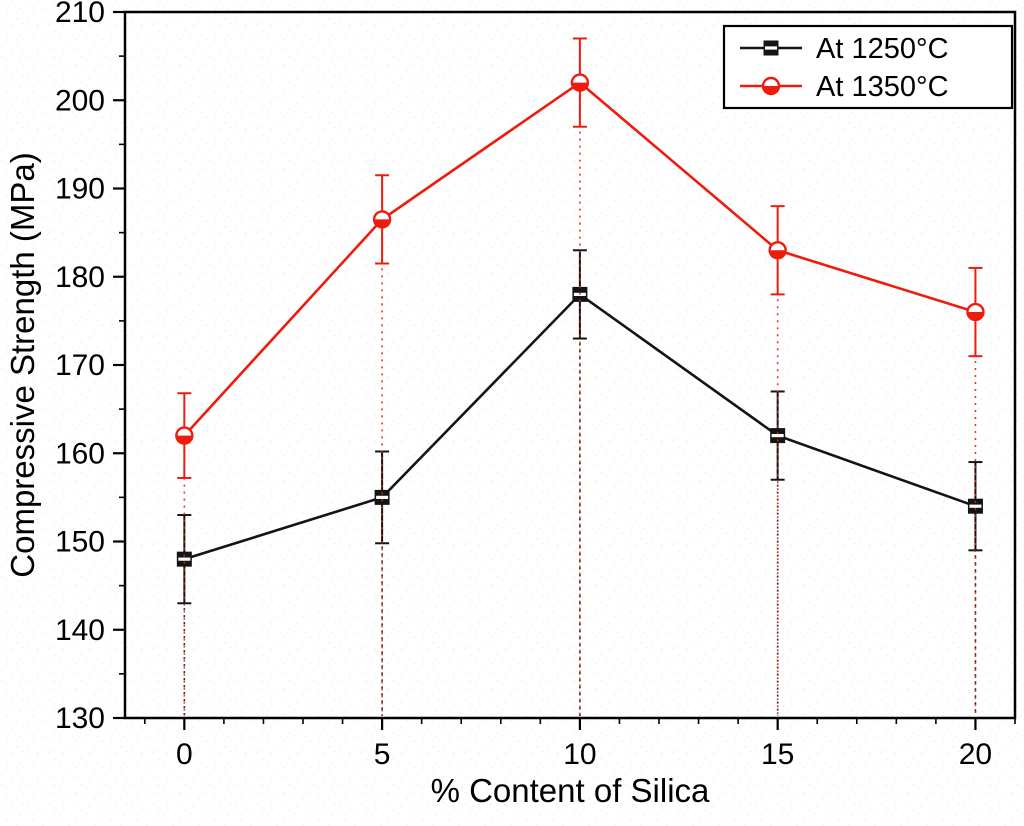 Image resolution: width=1024 pixels, height=826 pixels. Describe the element at coordinates (80, 277) in the screenshot. I see `y-tick-label: 180` at that location.